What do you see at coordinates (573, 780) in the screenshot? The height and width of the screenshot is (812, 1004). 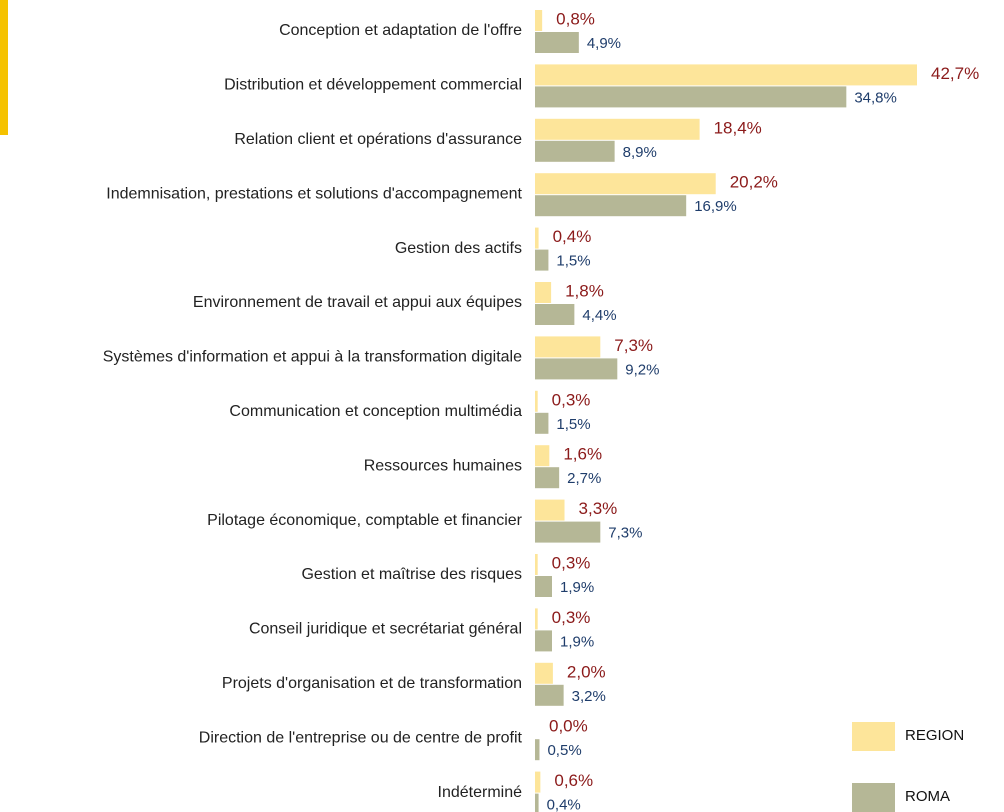 I see `value-label: 0,6%` at bounding box center [573, 780].